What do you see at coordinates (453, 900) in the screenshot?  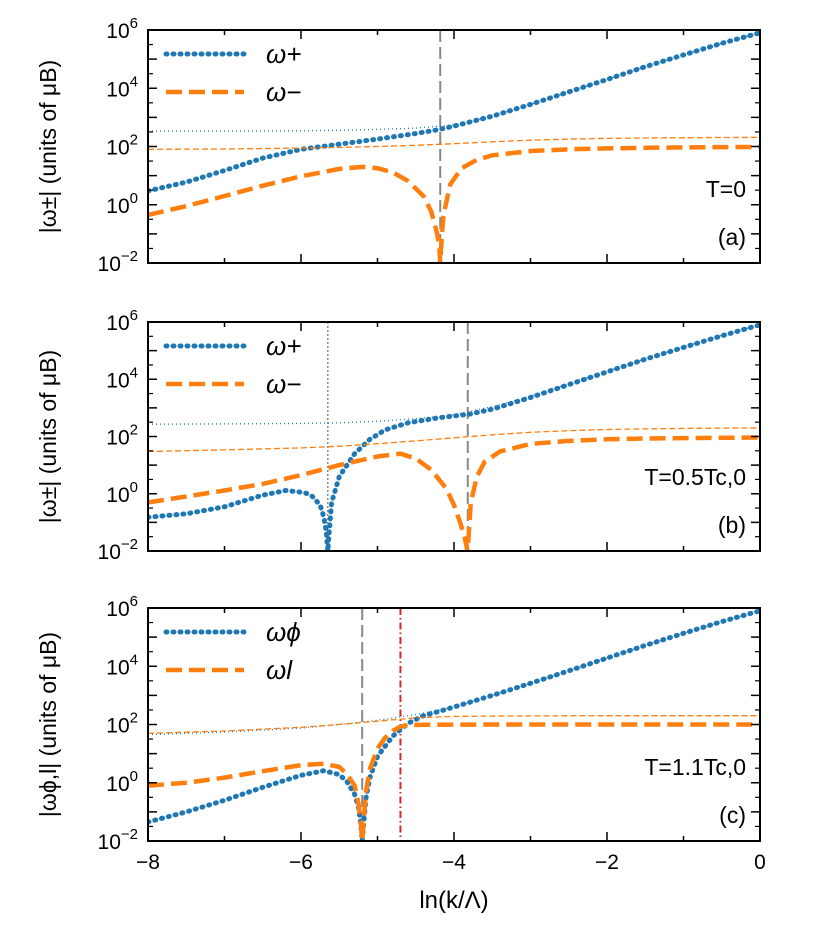 I see `x-axis-label: ln(k/Λ)` at bounding box center [453, 900].